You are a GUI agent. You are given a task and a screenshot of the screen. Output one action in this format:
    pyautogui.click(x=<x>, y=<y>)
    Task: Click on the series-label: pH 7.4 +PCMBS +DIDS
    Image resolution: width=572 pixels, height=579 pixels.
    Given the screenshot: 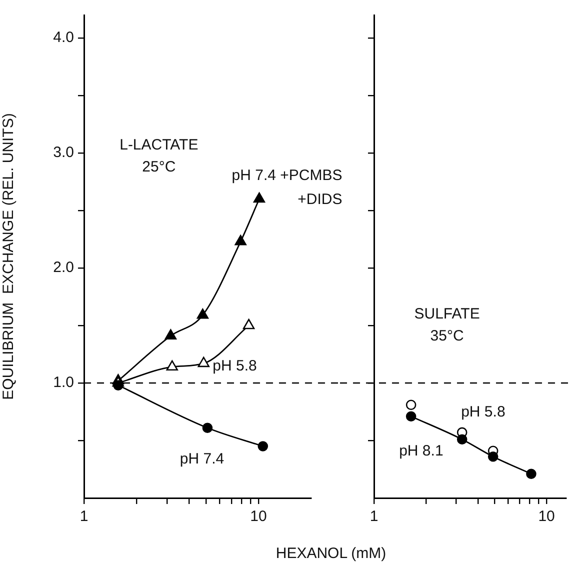 What is the action you would take?
    pyautogui.click(x=287, y=187)
    